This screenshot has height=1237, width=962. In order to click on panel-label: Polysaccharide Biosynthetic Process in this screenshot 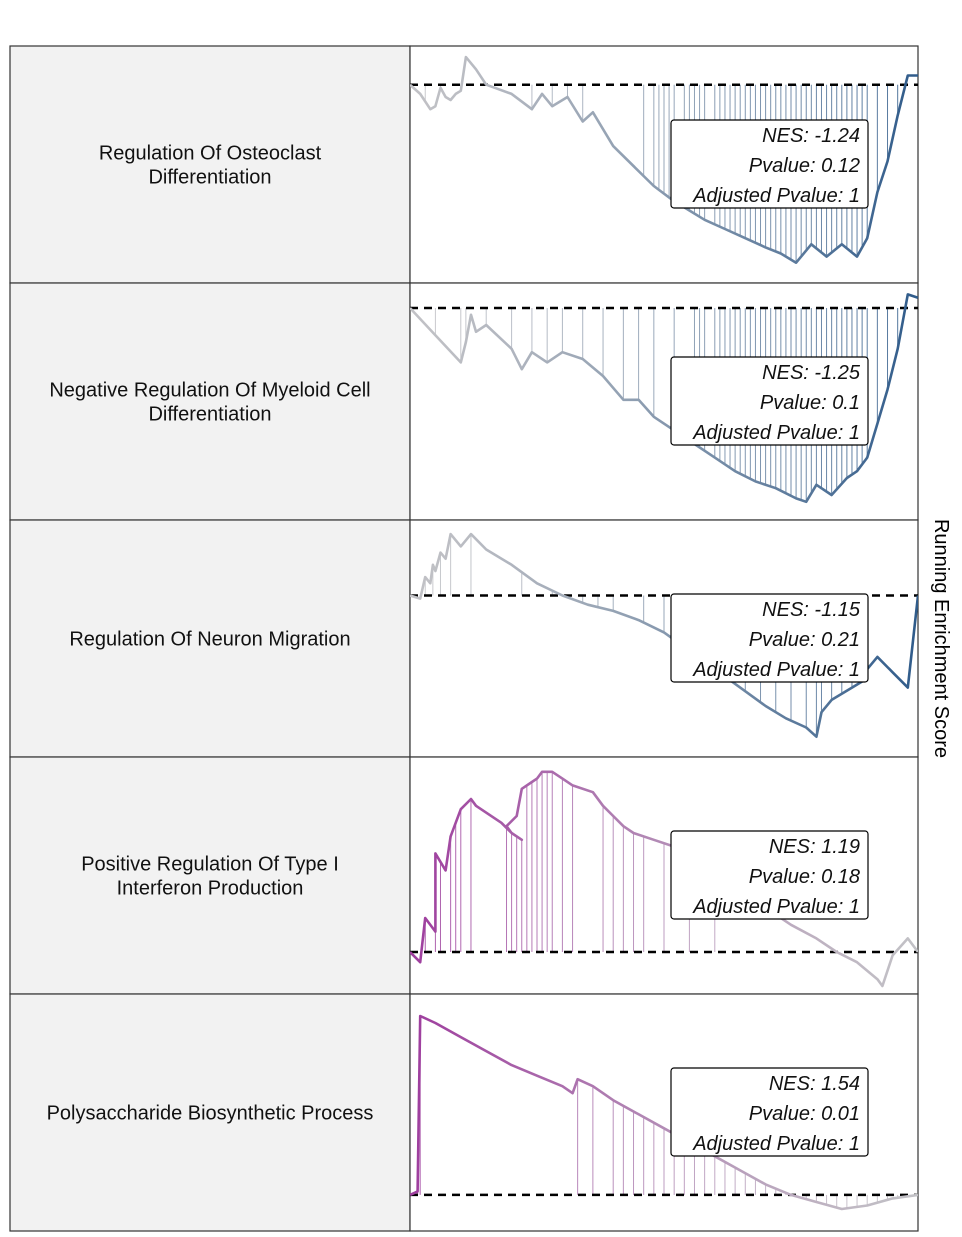, I will do `click(210, 1114)`.